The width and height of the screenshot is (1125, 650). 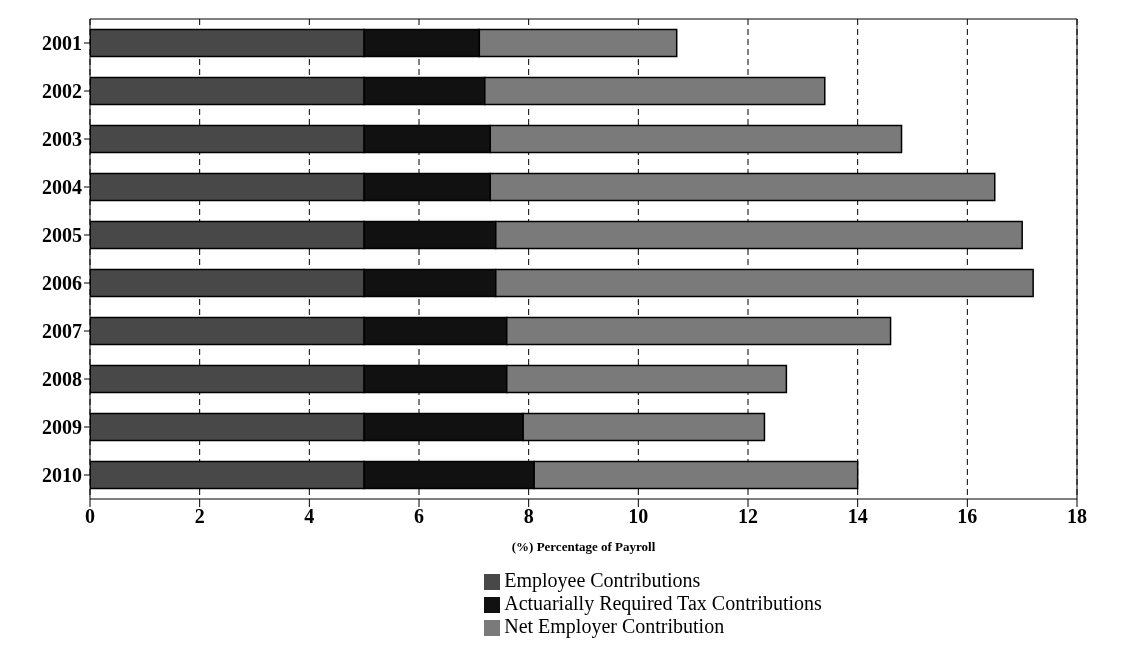 I want to click on y-tick-label: 2008, so click(x=62, y=379).